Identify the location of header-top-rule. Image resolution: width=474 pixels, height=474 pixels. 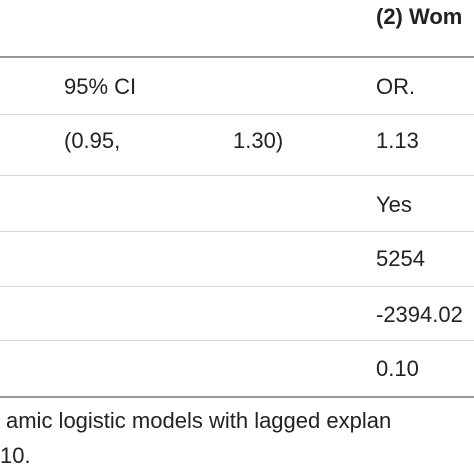
(237, 57).